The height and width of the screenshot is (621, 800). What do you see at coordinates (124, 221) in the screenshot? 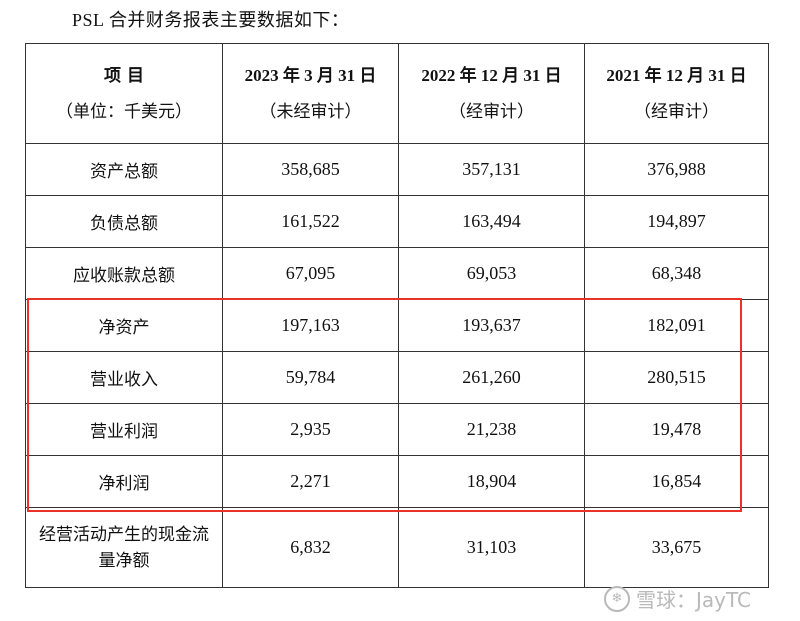
I see `row-label: 负债总额` at bounding box center [124, 221].